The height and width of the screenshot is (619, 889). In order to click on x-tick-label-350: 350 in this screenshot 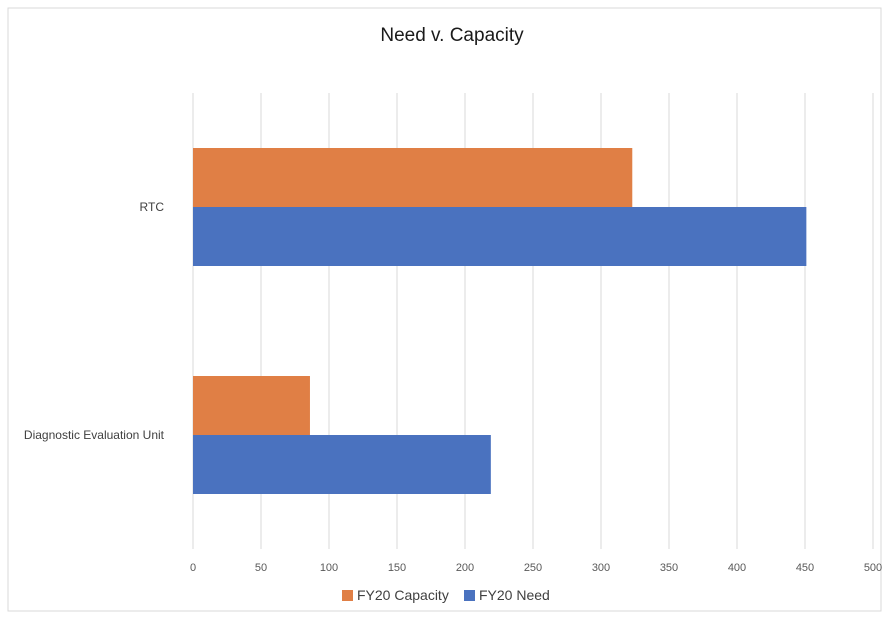, I will do `click(669, 568)`.